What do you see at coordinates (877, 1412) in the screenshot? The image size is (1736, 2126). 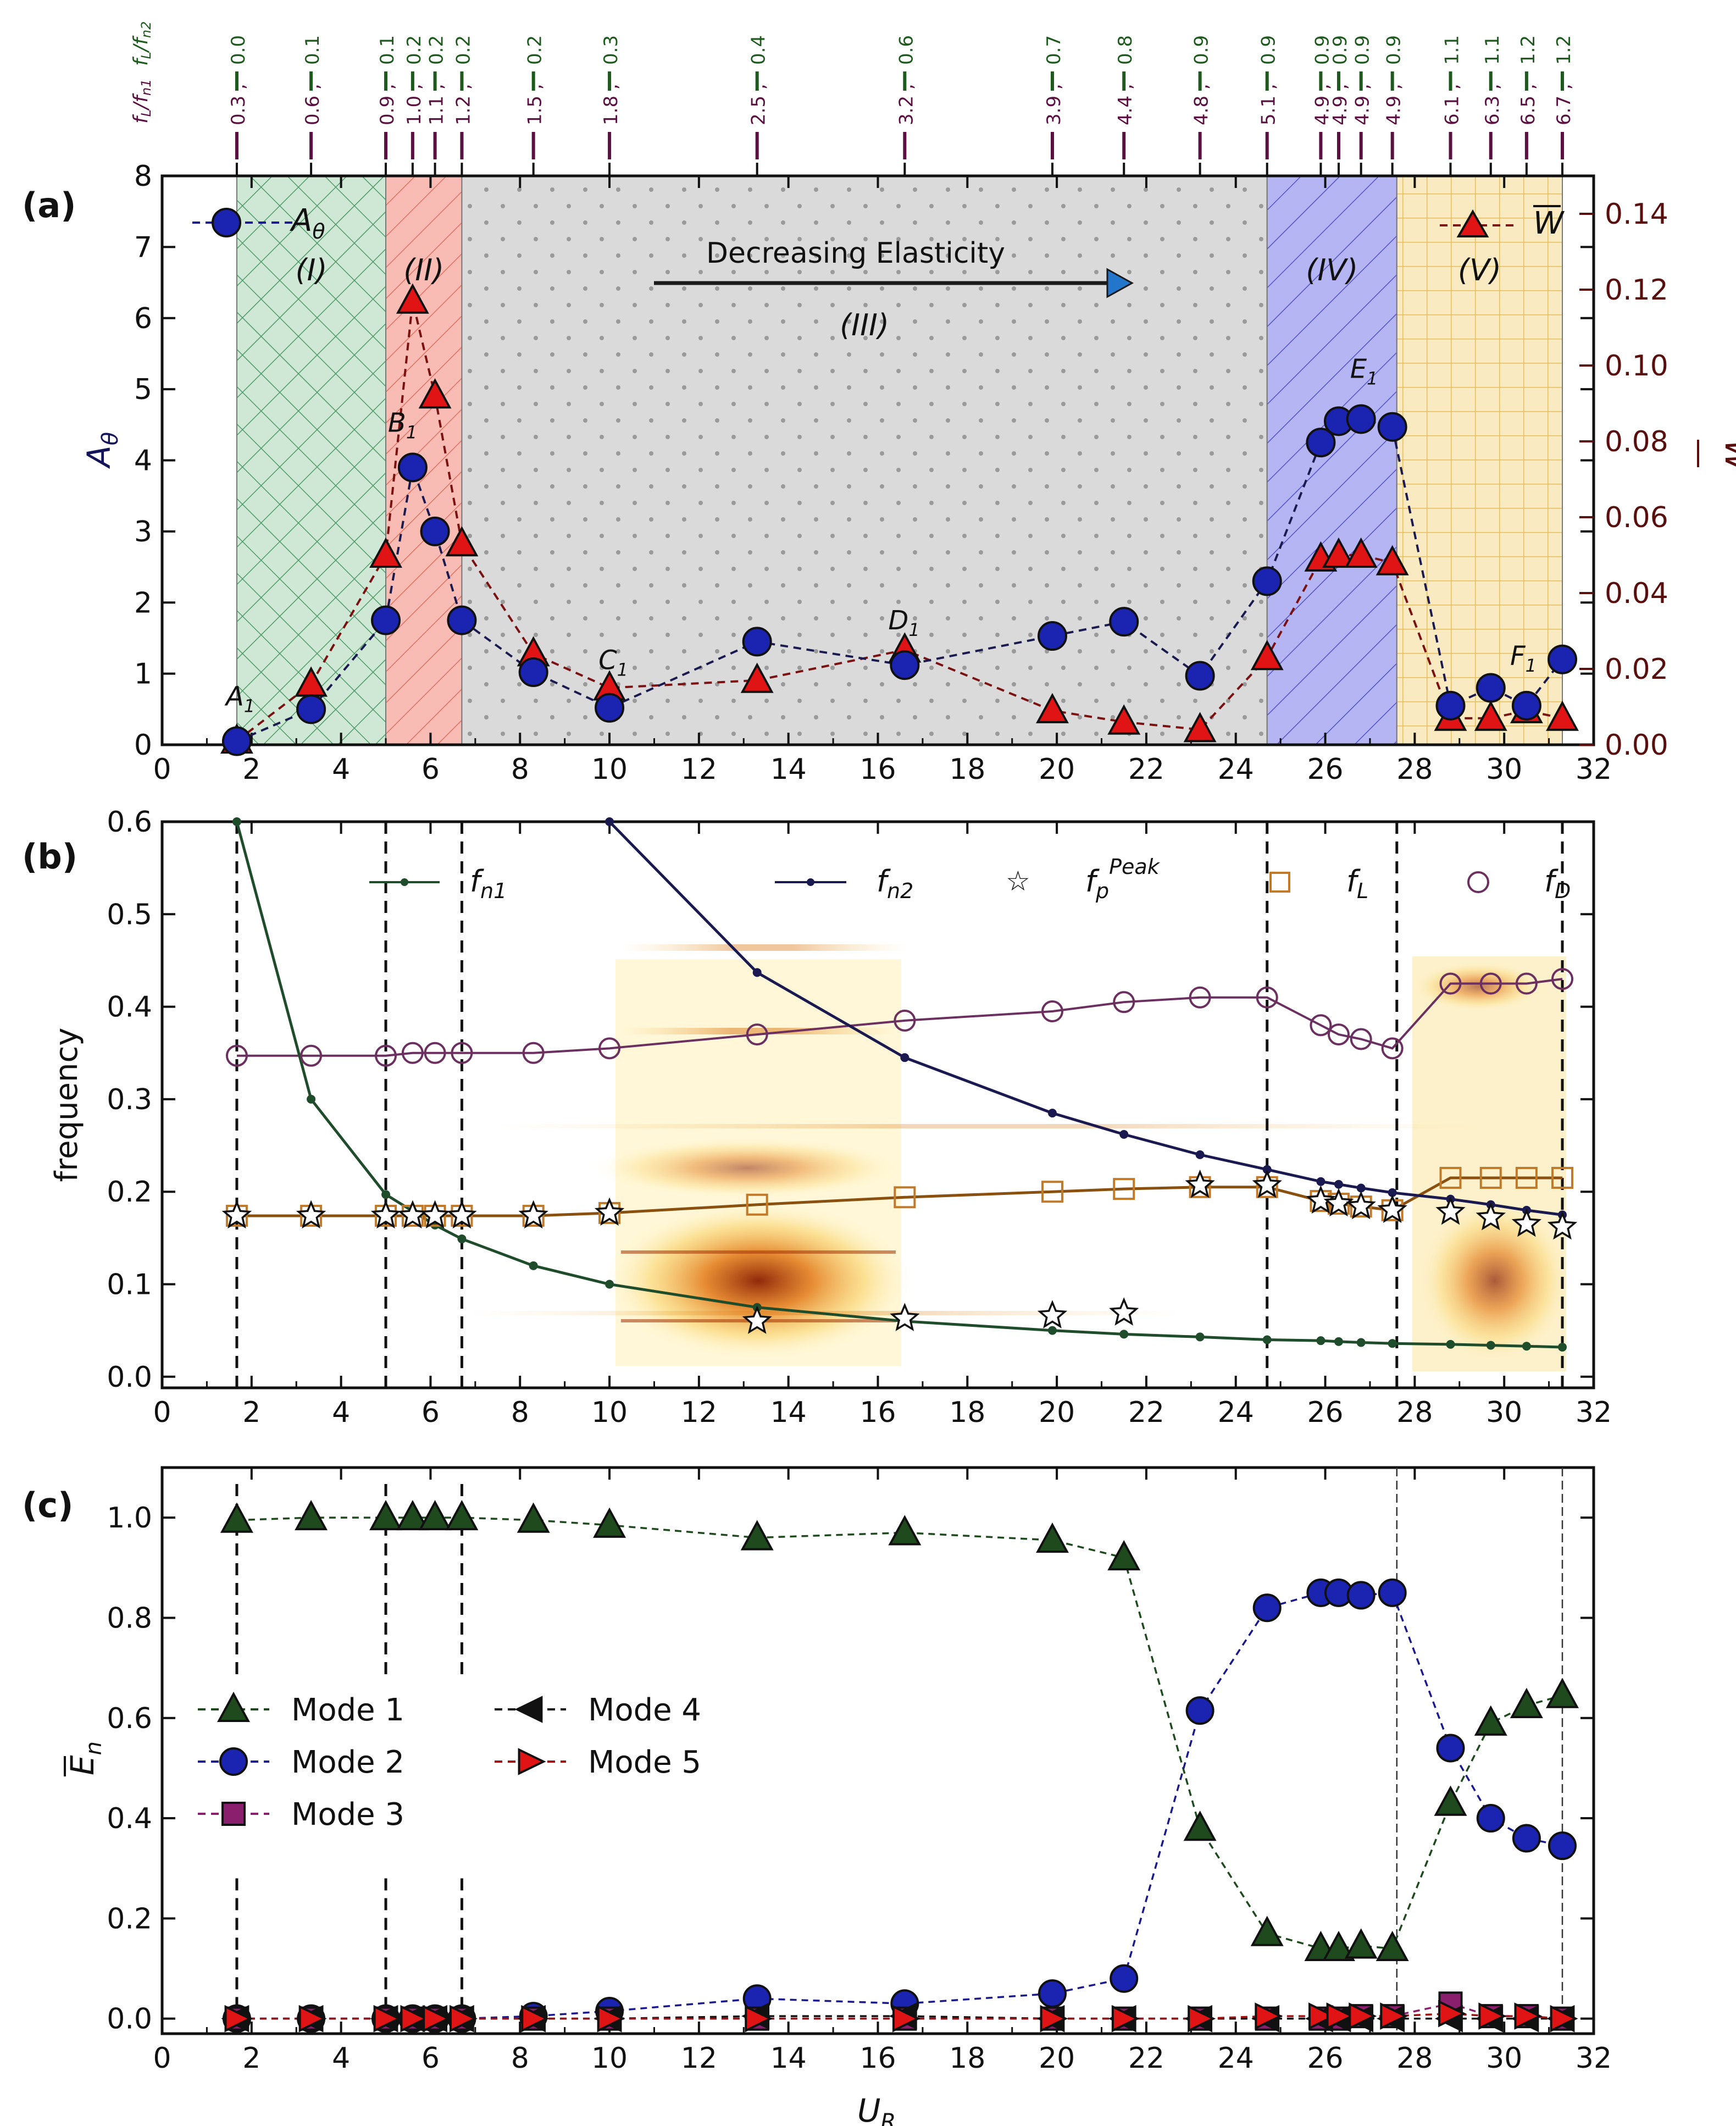 I see `b-x-tick-label: 16` at bounding box center [877, 1412].